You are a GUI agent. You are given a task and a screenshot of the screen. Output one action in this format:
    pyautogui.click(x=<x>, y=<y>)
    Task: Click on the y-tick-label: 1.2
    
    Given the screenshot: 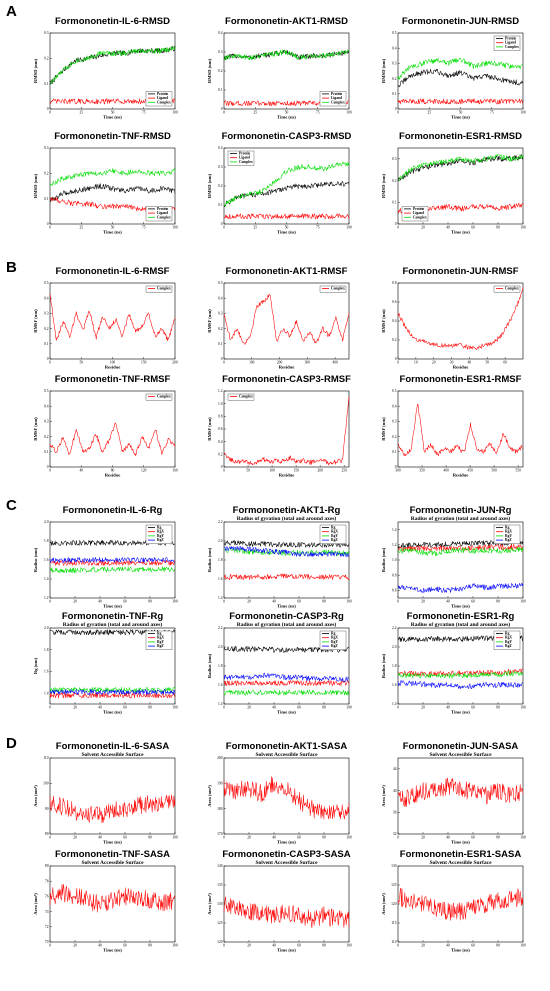 What is the action you would take?
    pyautogui.click(x=46, y=598)
    